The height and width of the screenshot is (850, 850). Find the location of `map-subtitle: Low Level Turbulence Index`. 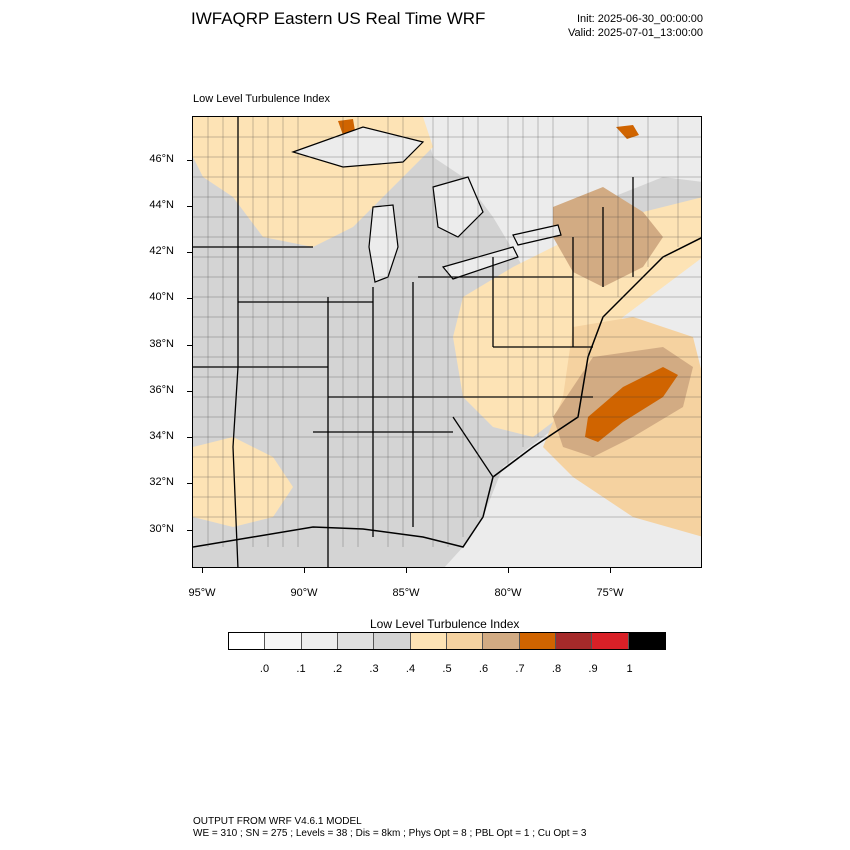

map-subtitle: Low Level Turbulence Index is located at coordinates (261, 99).